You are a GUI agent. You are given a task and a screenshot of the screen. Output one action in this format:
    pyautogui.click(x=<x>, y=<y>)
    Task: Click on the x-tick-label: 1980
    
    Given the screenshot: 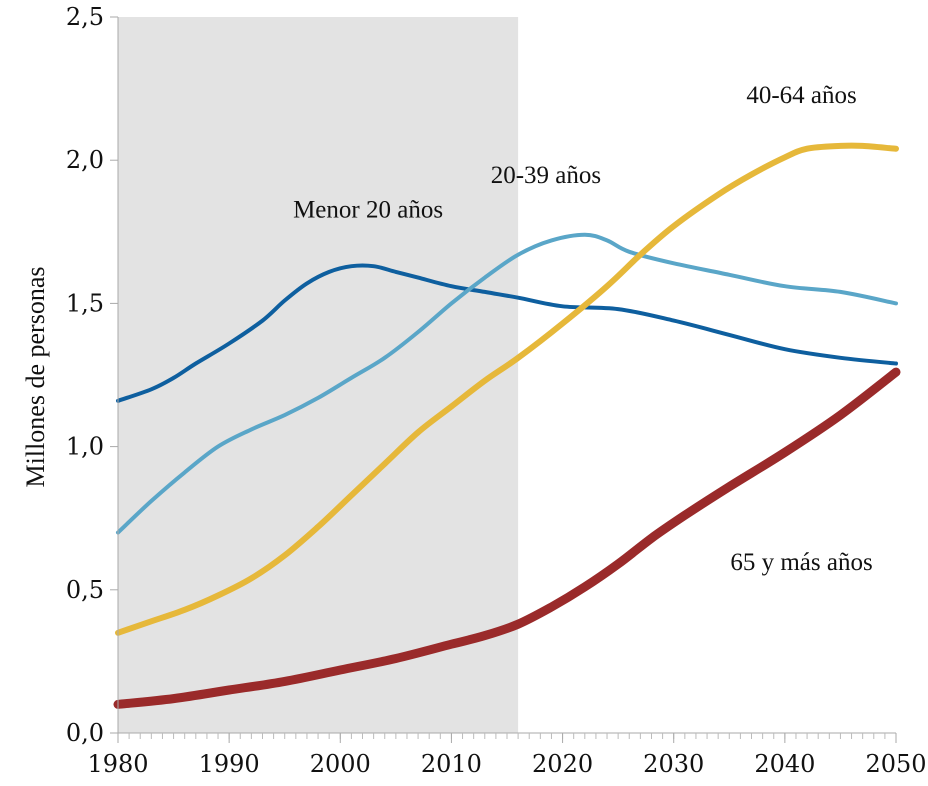 What is the action you would take?
    pyautogui.click(x=117, y=764)
    